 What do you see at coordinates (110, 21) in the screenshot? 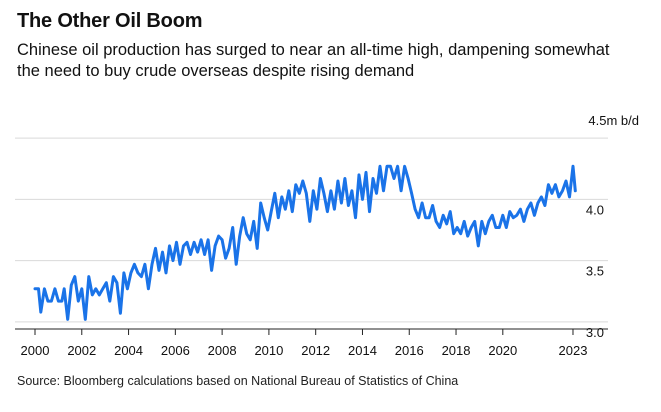
I see `chart-title: The Other Oil Boom` at bounding box center [110, 21].